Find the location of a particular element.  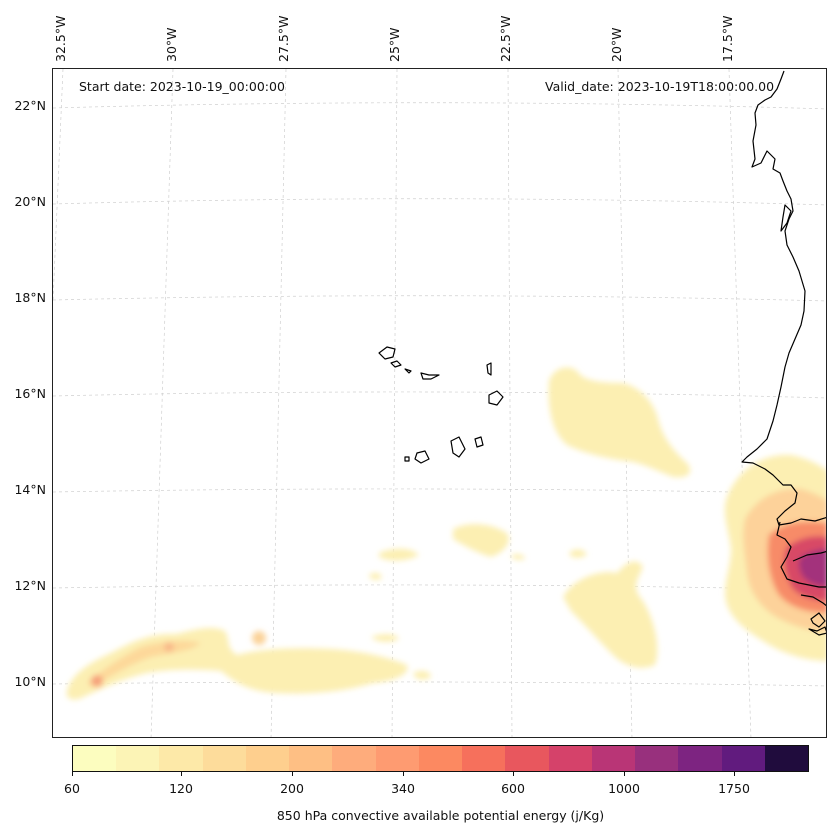

lon-label-25w: 25°W is located at coordinates (394, 44).